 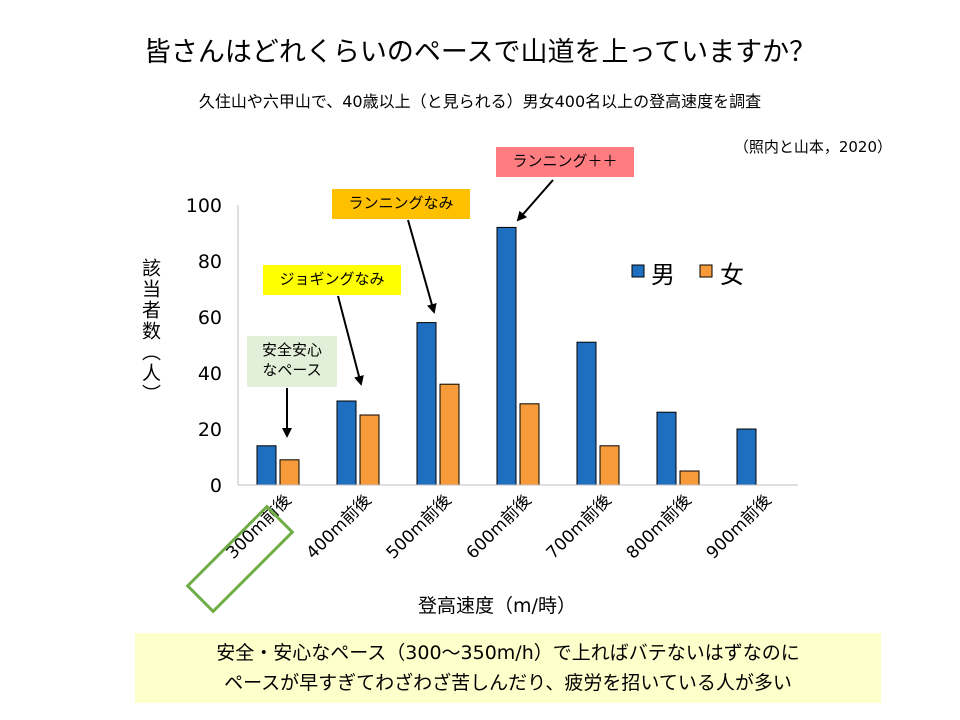 I want to click on x-tick-label: 700m前後, so click(x=579, y=526).